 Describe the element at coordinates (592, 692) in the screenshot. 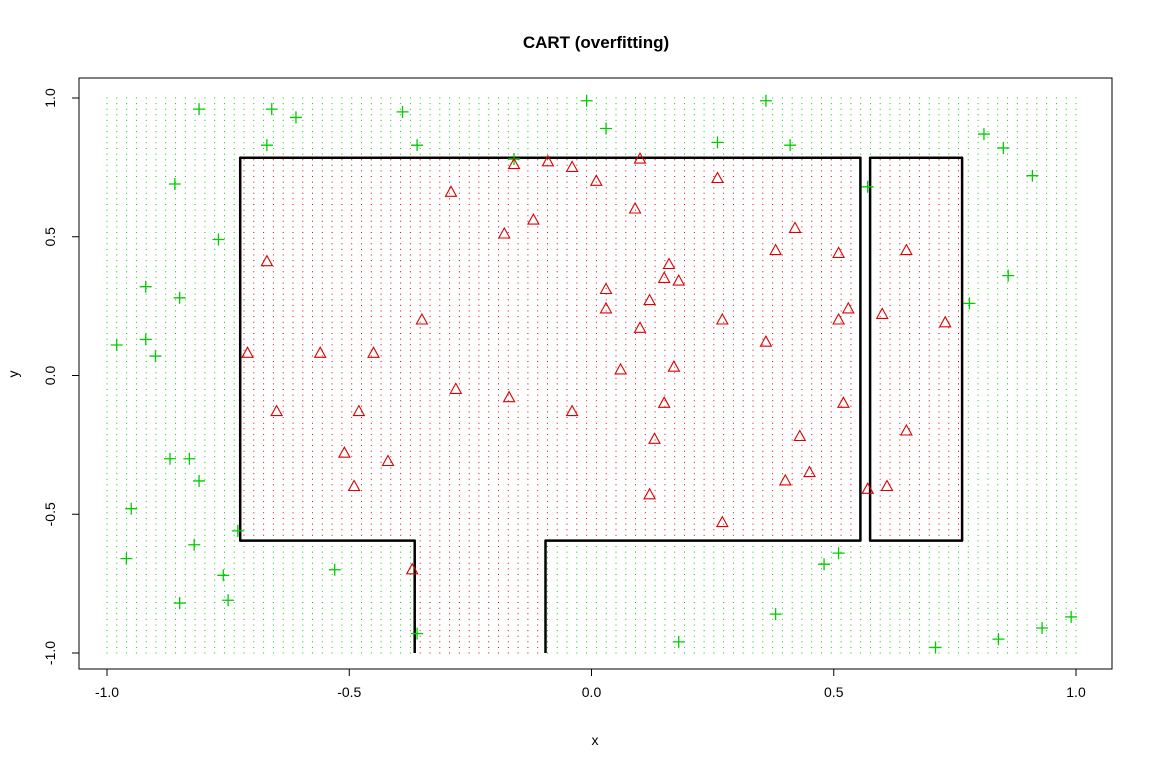

I see `x-tick-label: 0.0` at that location.